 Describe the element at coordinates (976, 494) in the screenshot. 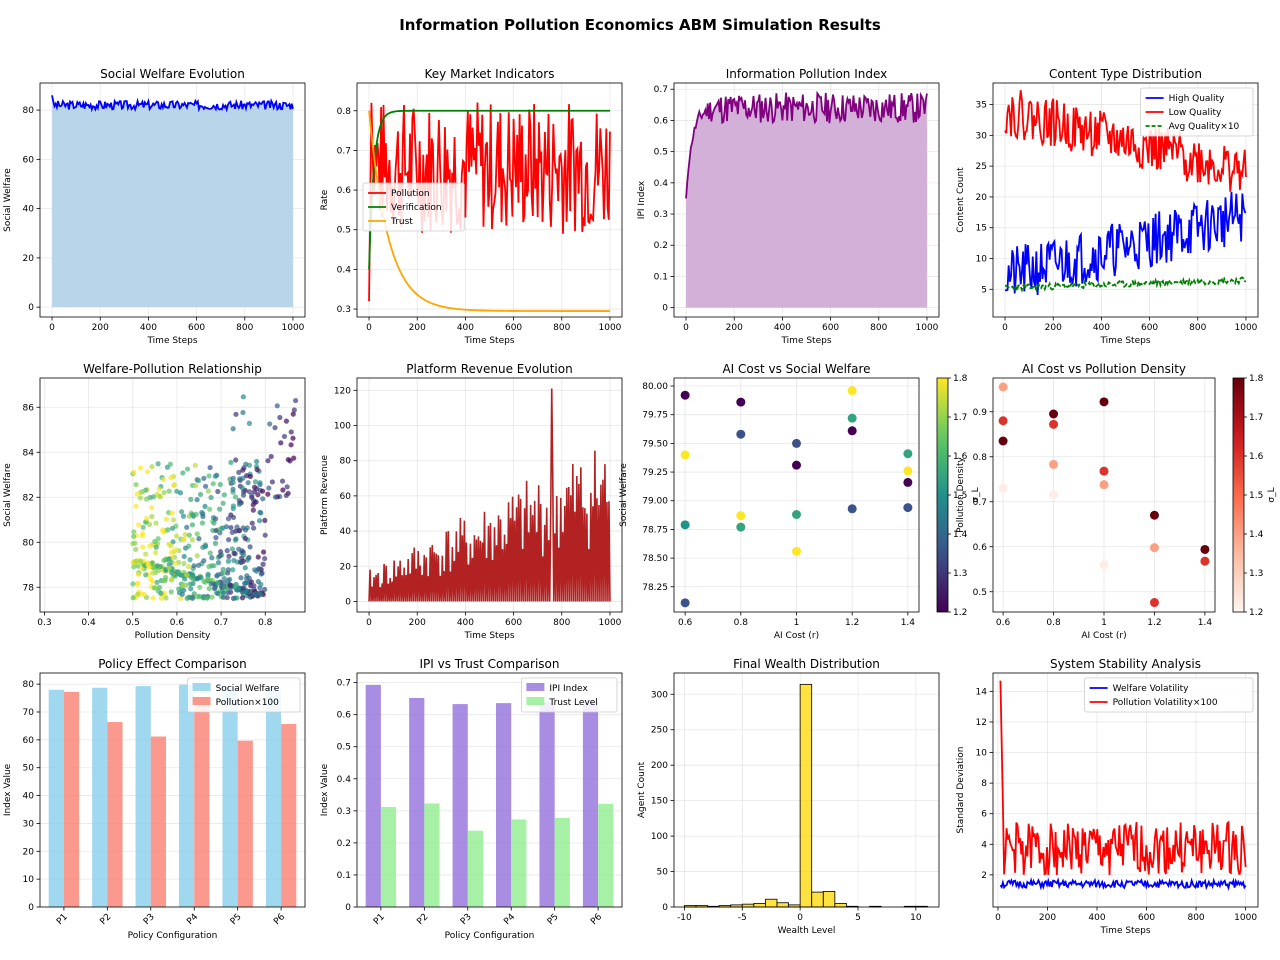

I see `colorbar-label: σ_L` at that location.